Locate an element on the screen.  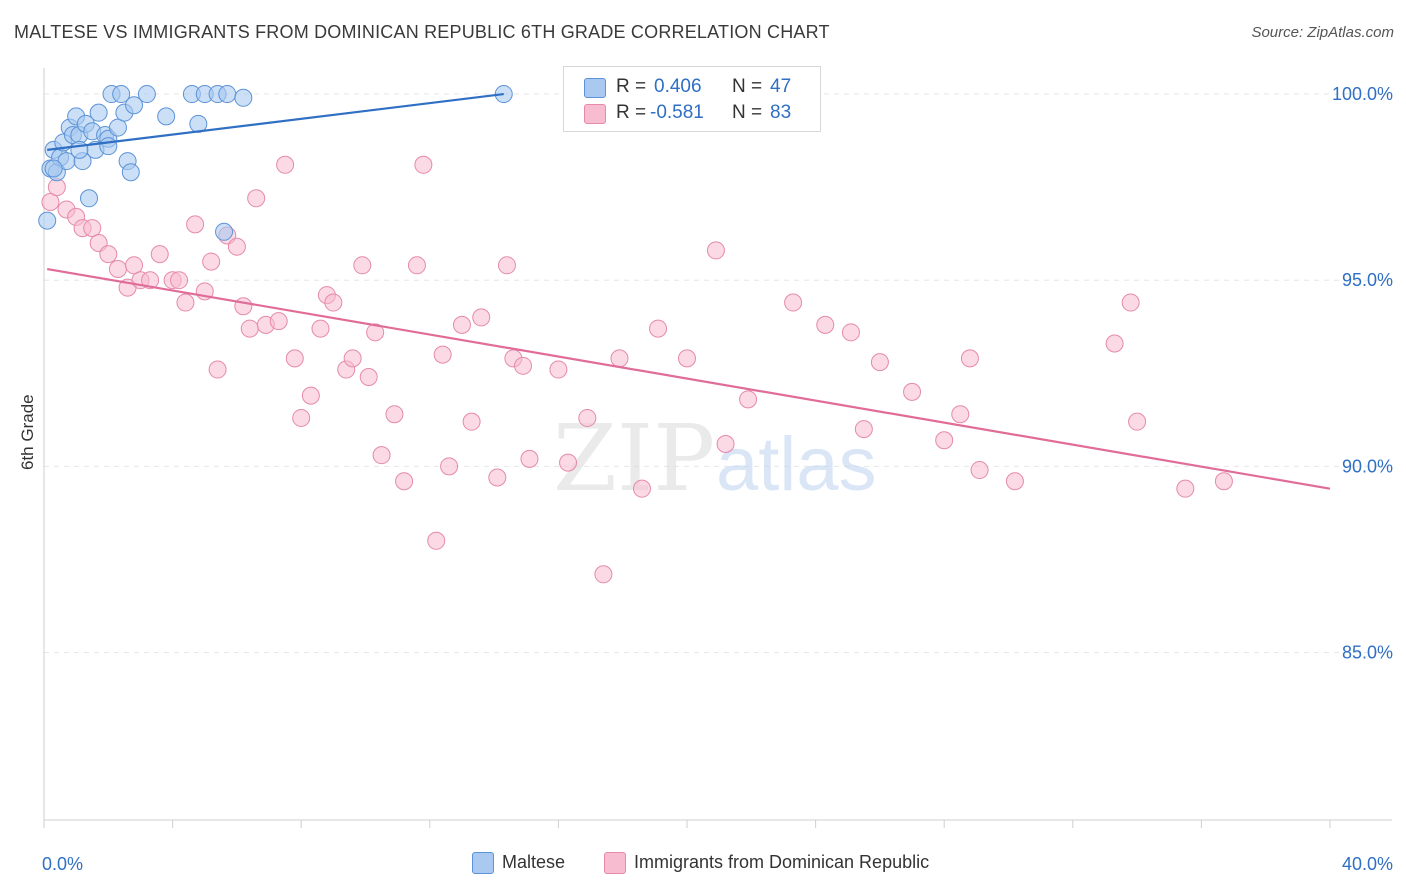
stats-row-dominican: R = -0.581 N = 83 is located at coordinates (692, 113).